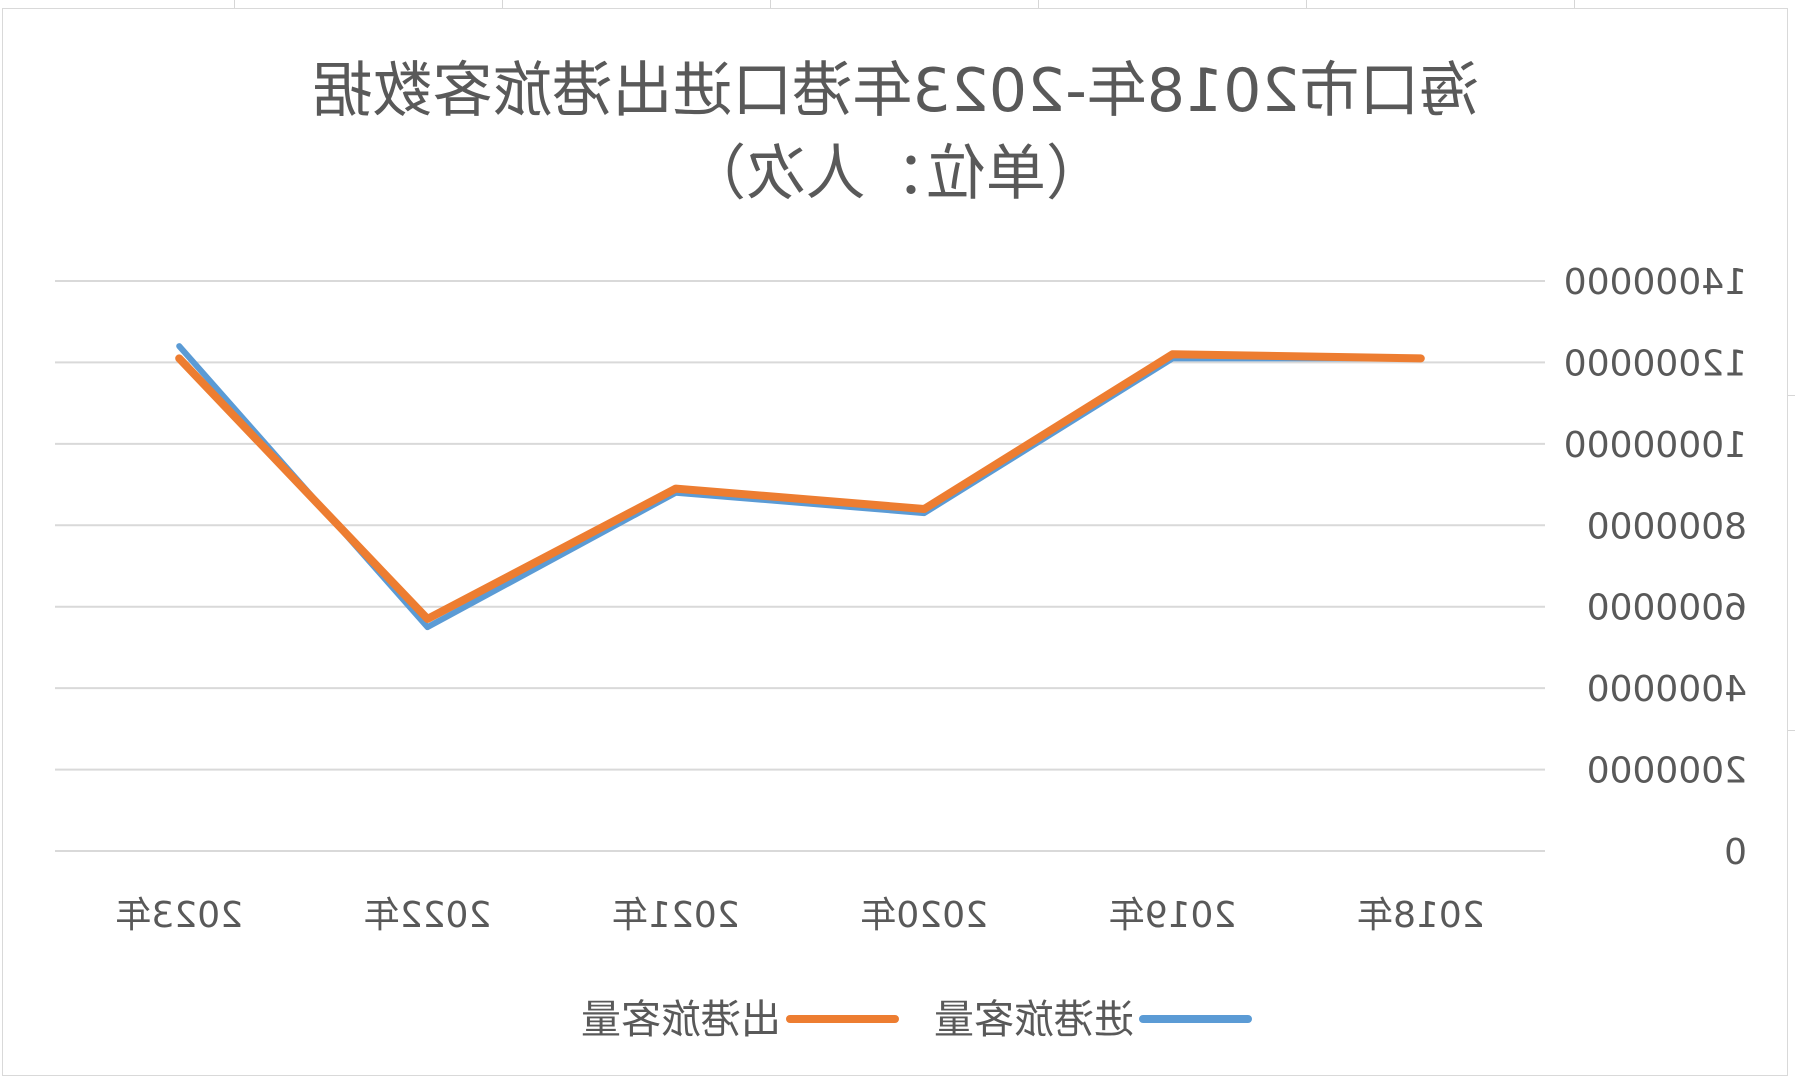  What do you see at coordinates (799, 915) in the screenshot?
I see `x-axis-ticks: 2018年 2019年 2020年 2021年 2022年 2023年` at bounding box center [799, 915].